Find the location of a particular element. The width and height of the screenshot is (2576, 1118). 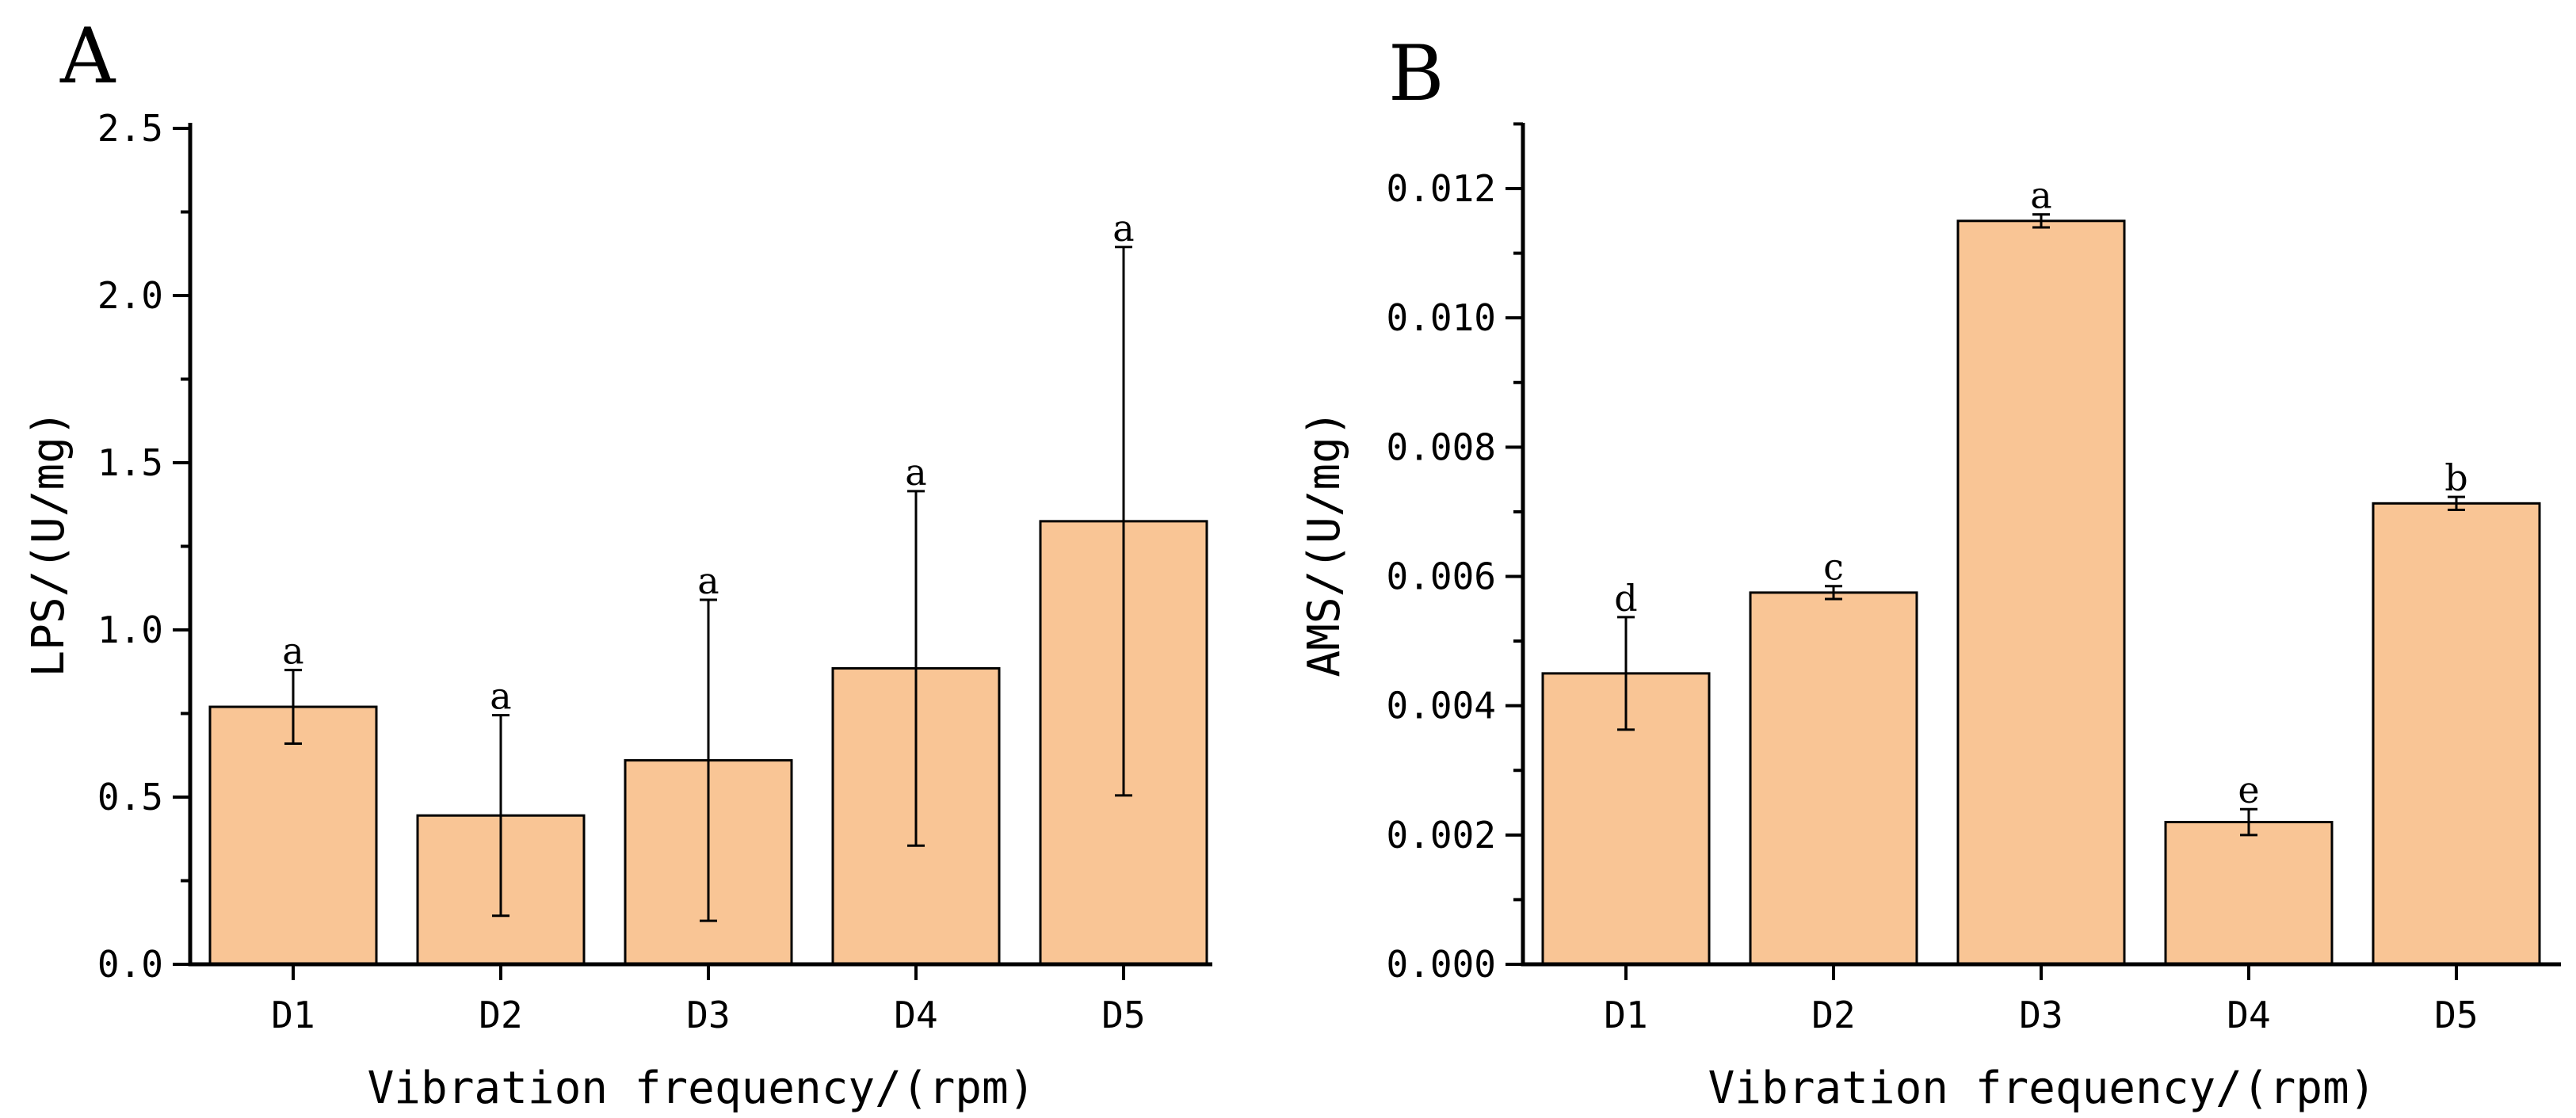

panel-a-significance-d5: a is located at coordinates (1123, 228).